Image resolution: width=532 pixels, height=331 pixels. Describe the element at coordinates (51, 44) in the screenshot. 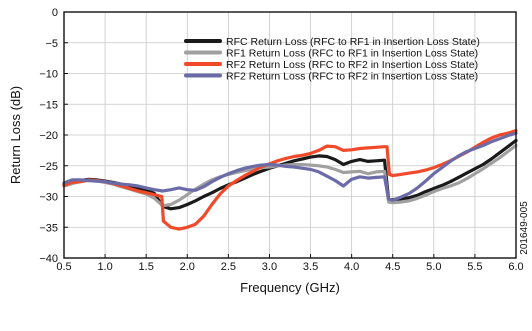

I see `y-tick-label: −5` at that location.